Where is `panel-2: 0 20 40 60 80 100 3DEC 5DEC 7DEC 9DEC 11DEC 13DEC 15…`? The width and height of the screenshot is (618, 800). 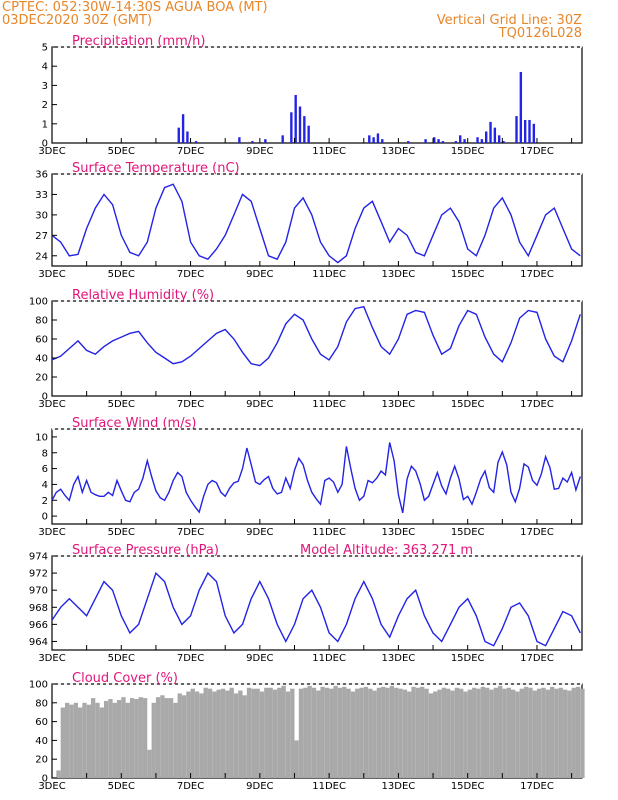
panel-2: 0 20 40 60 80 100 3DEC 5DEC 7DEC 9DEC 11DEC 13DEC 15… is located at coordinates (306, 349).